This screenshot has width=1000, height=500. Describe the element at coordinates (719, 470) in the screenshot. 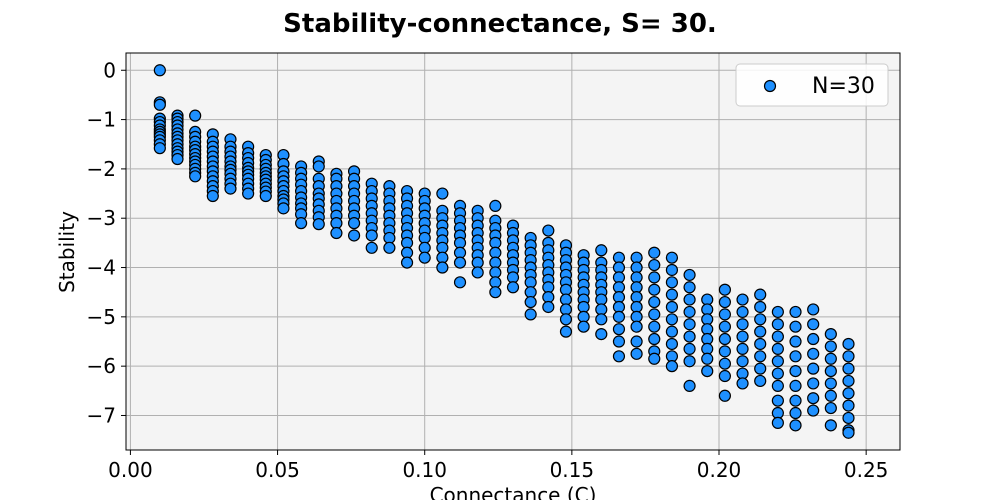

I see `x-tick-label: 0.20` at that location.